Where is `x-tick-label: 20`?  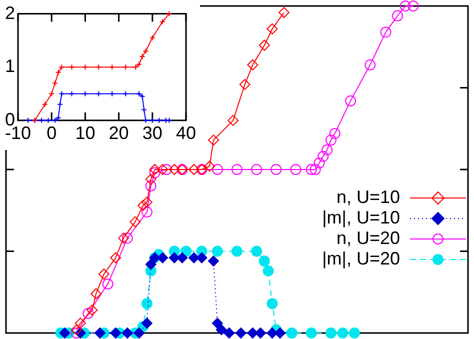
x-tick-label: 20 is located at coordinates (118, 133).